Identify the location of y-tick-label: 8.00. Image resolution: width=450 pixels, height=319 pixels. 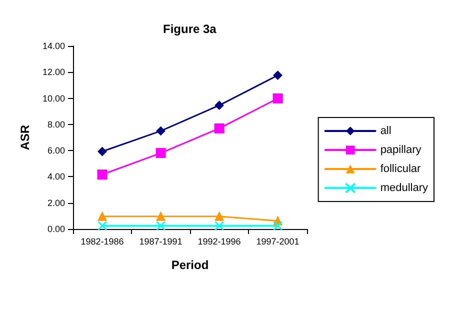
(56, 124).